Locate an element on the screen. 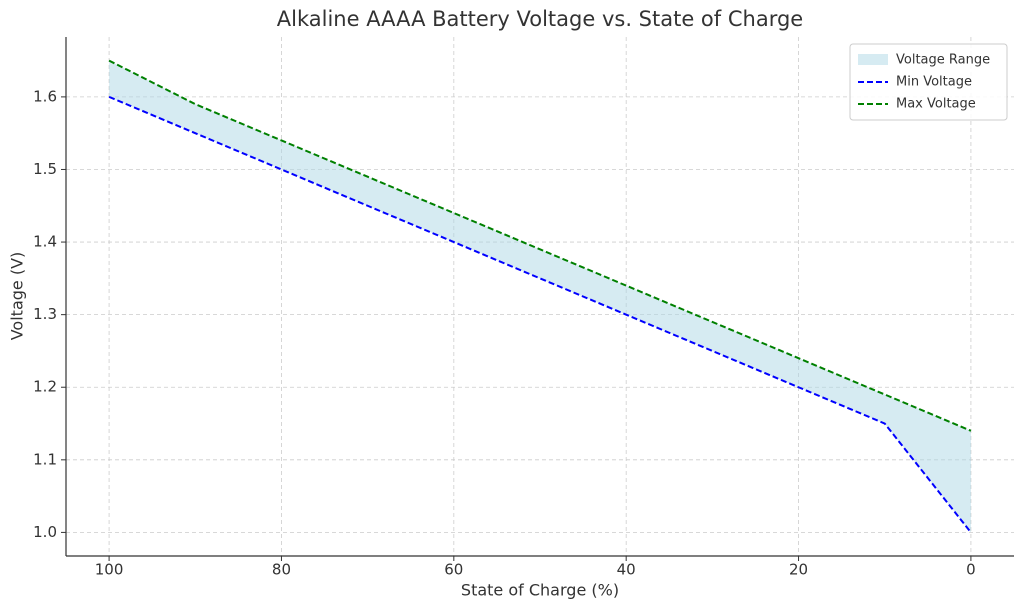  legend-label: Min Voltage is located at coordinates (934, 82).